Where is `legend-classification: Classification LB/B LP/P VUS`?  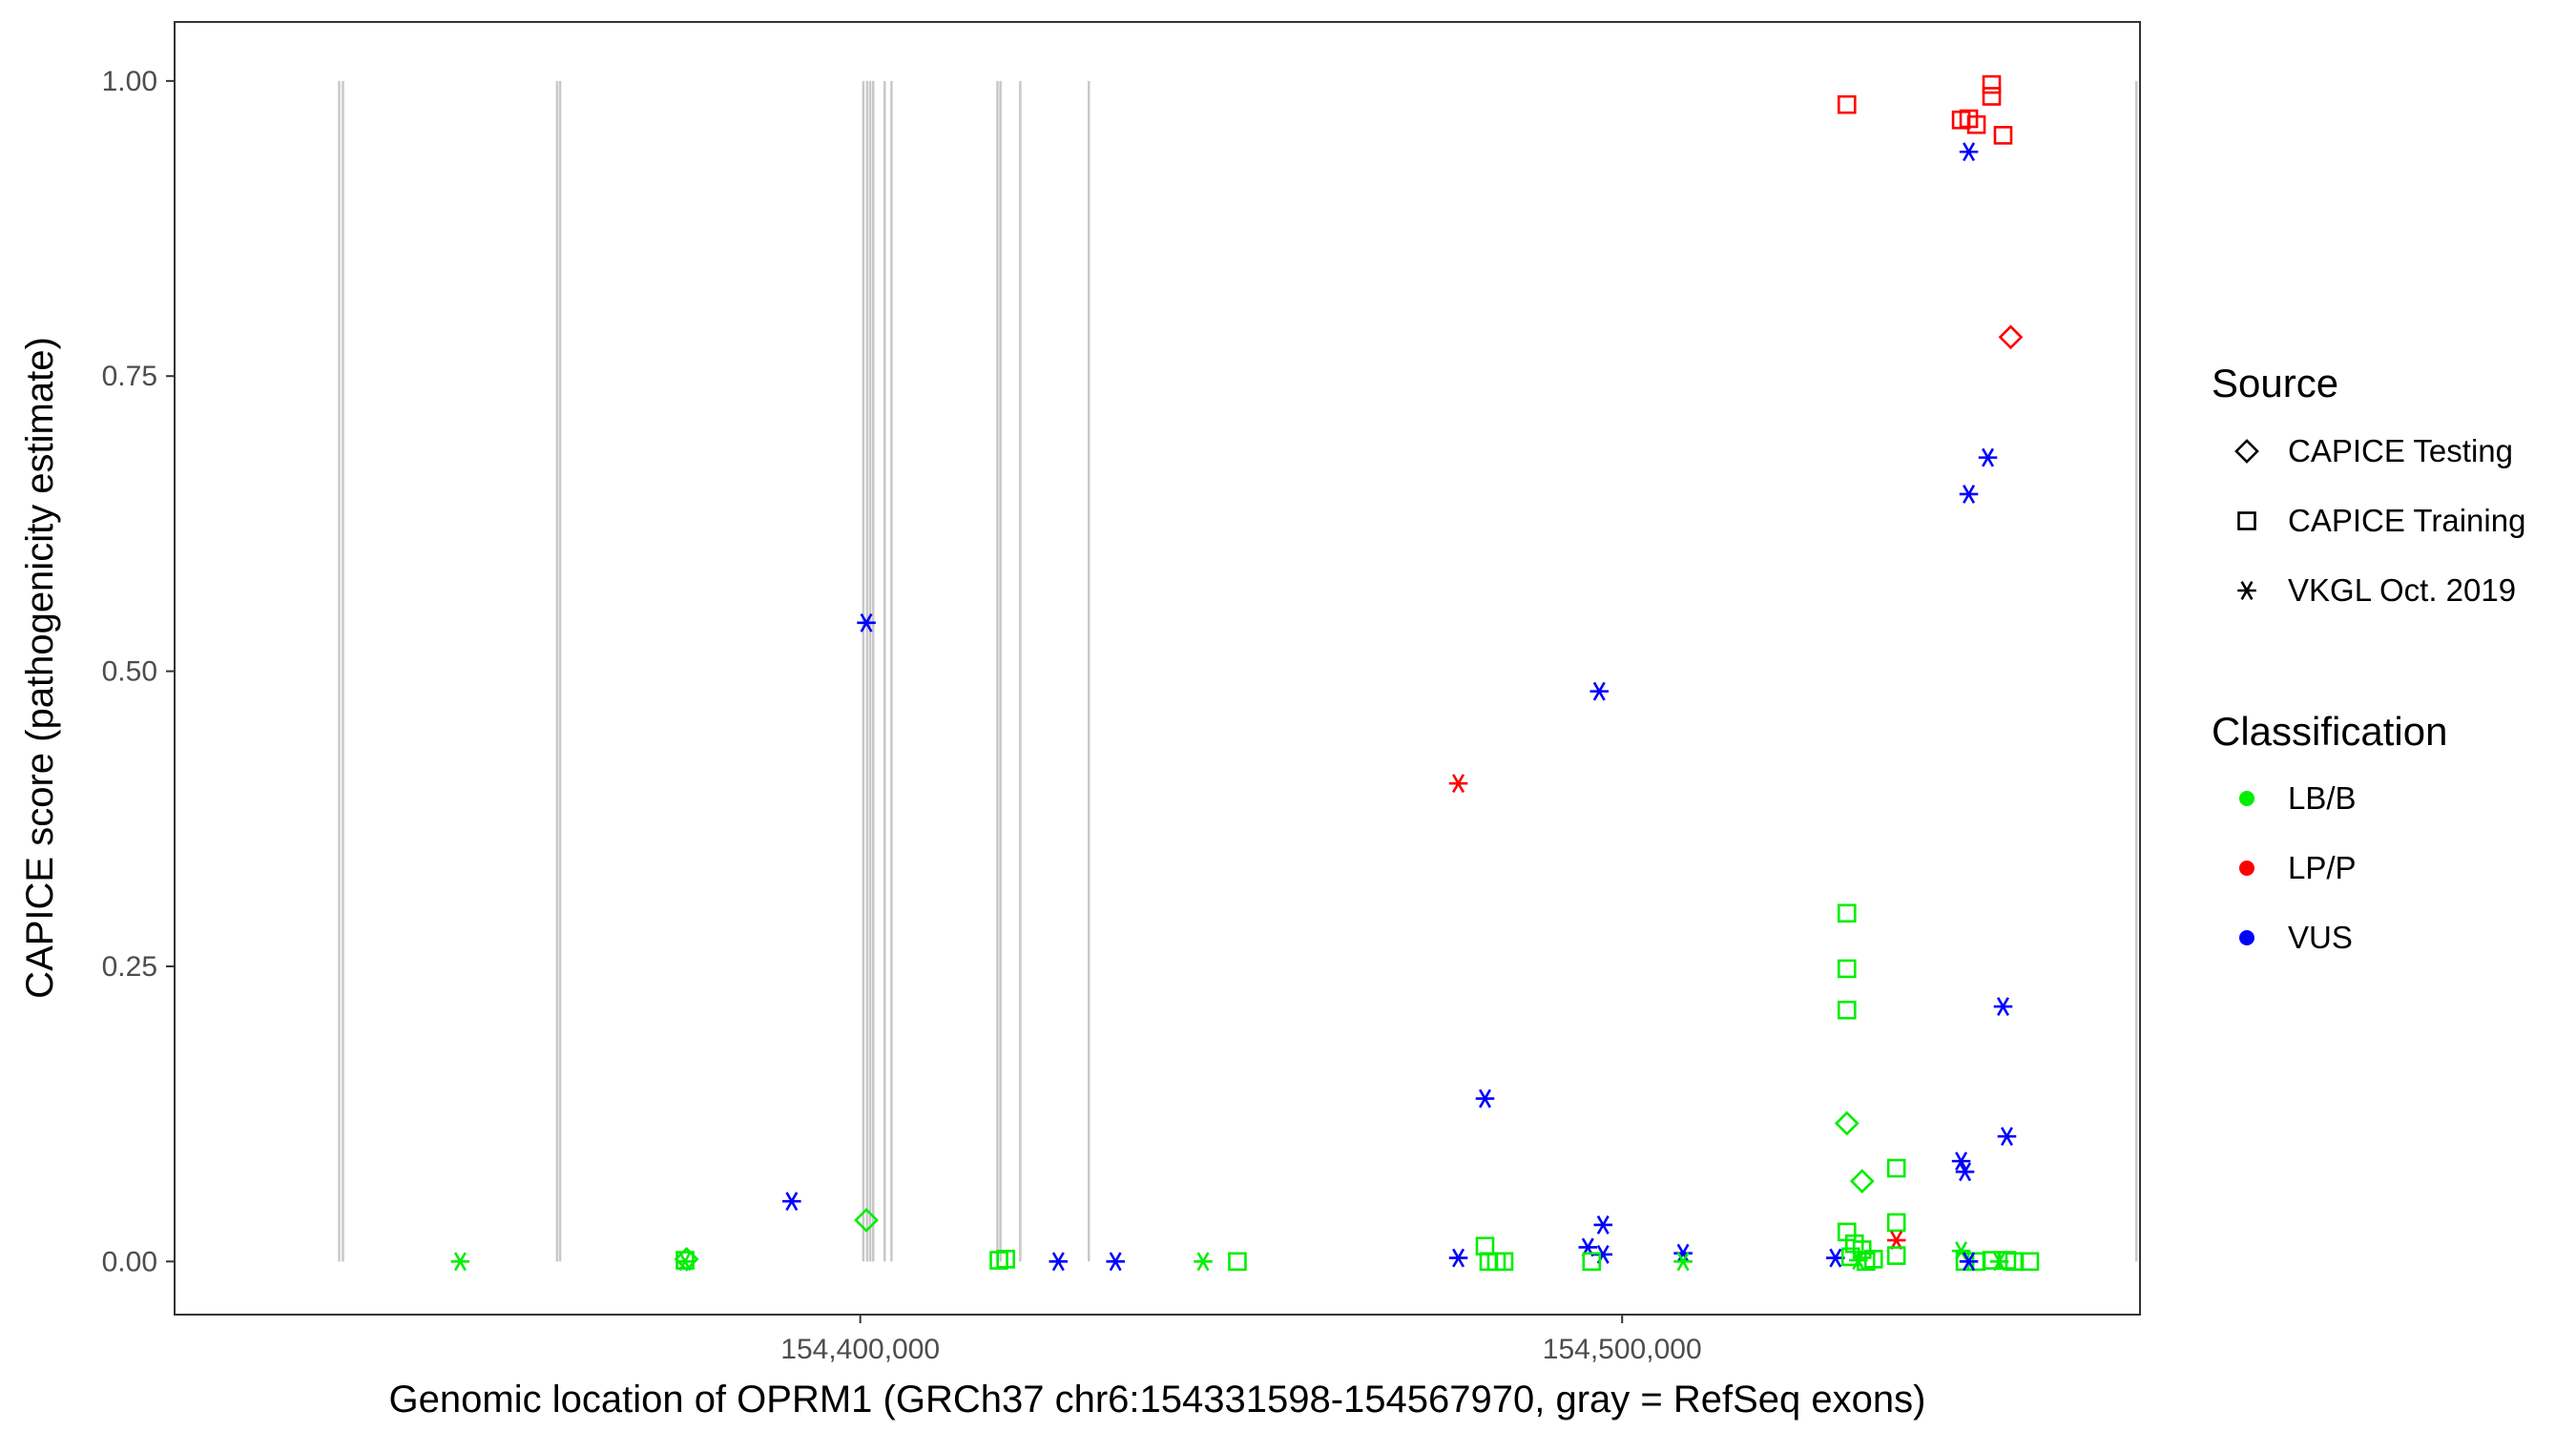 legend-classification: Classification LB/B LP/P VUS is located at coordinates (2329, 832).